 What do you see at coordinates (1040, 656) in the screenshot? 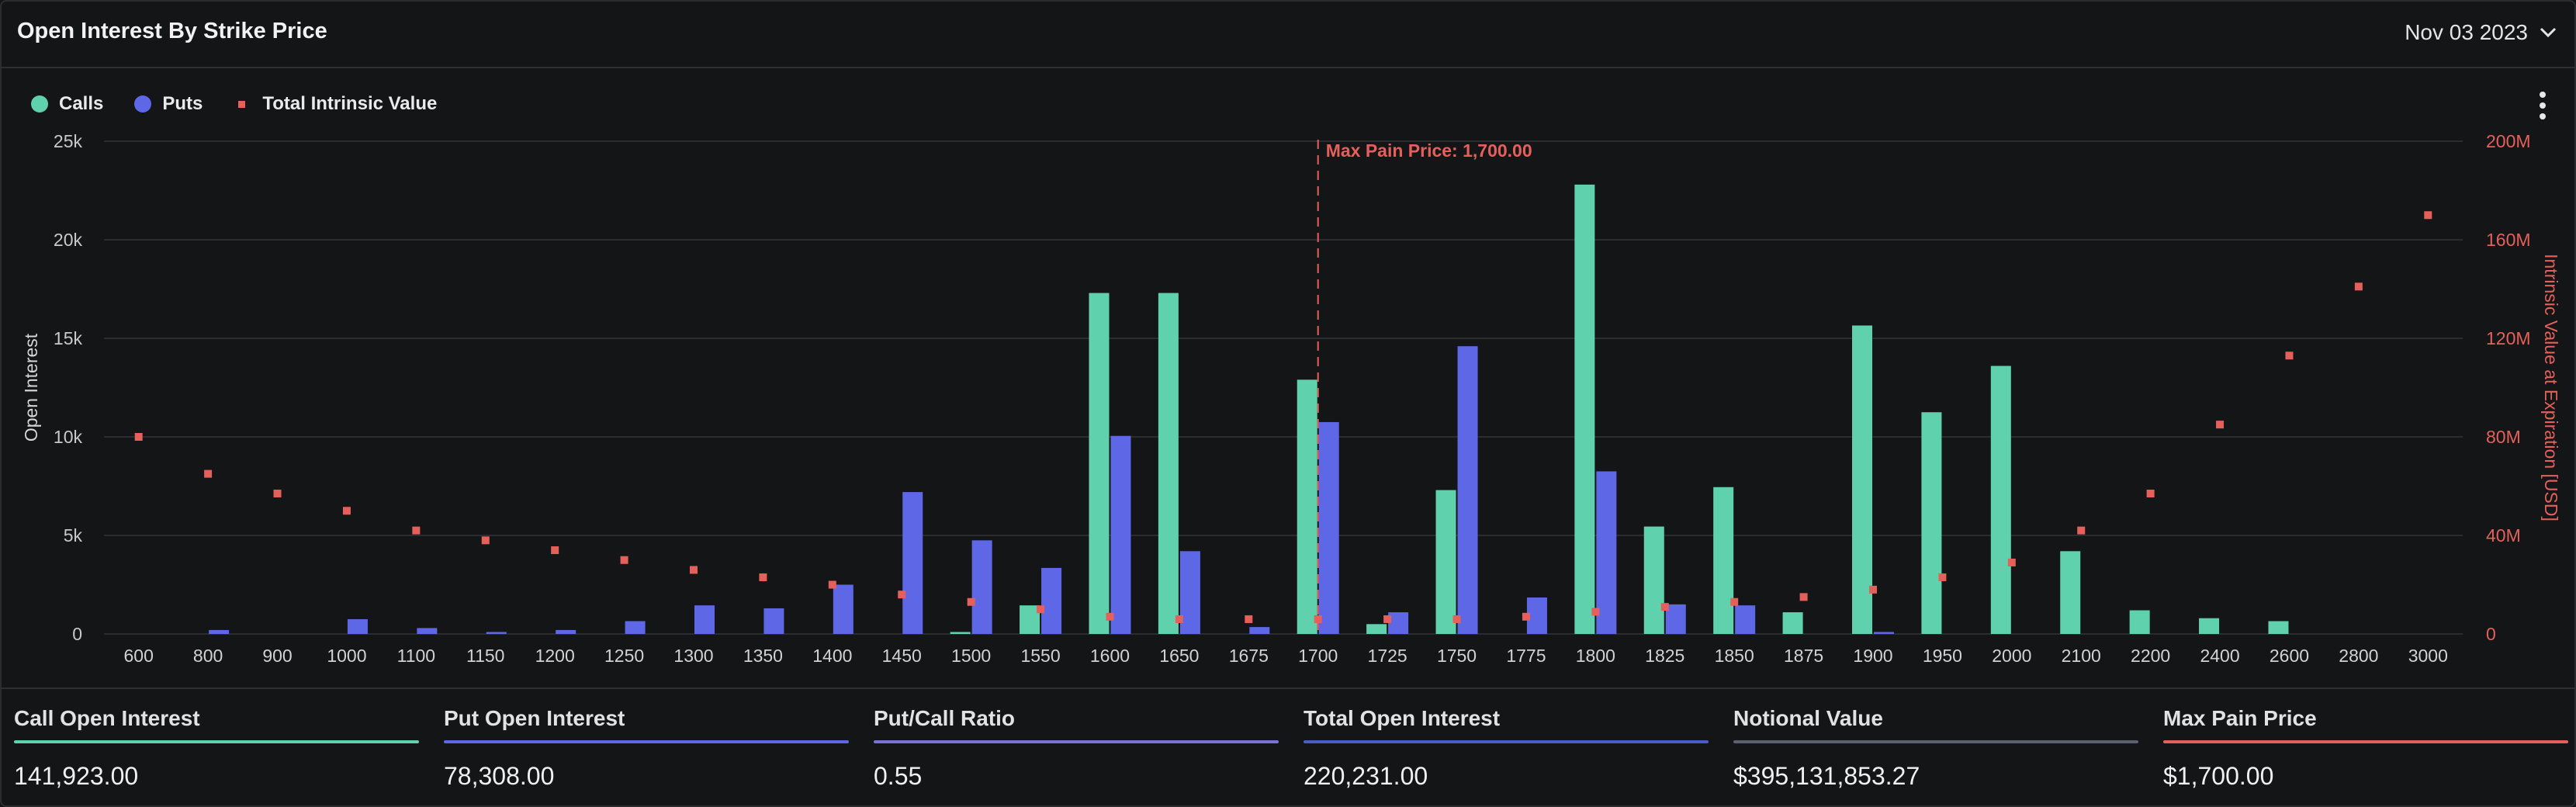
I see `x-tick-label: 1550` at bounding box center [1040, 656].